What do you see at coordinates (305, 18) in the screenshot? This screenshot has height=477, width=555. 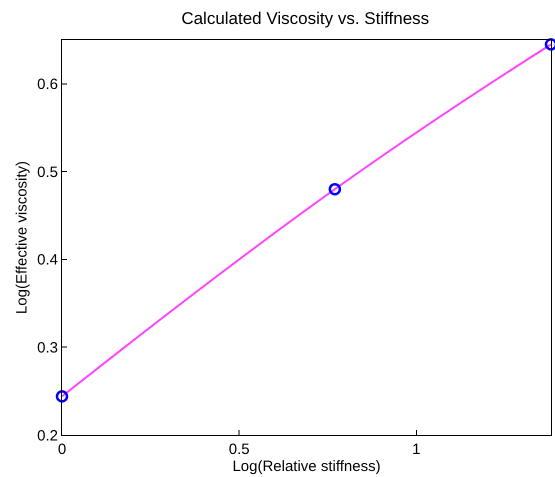 I see `chart-title: Calculated Viscosity vs. Stiffness` at bounding box center [305, 18].